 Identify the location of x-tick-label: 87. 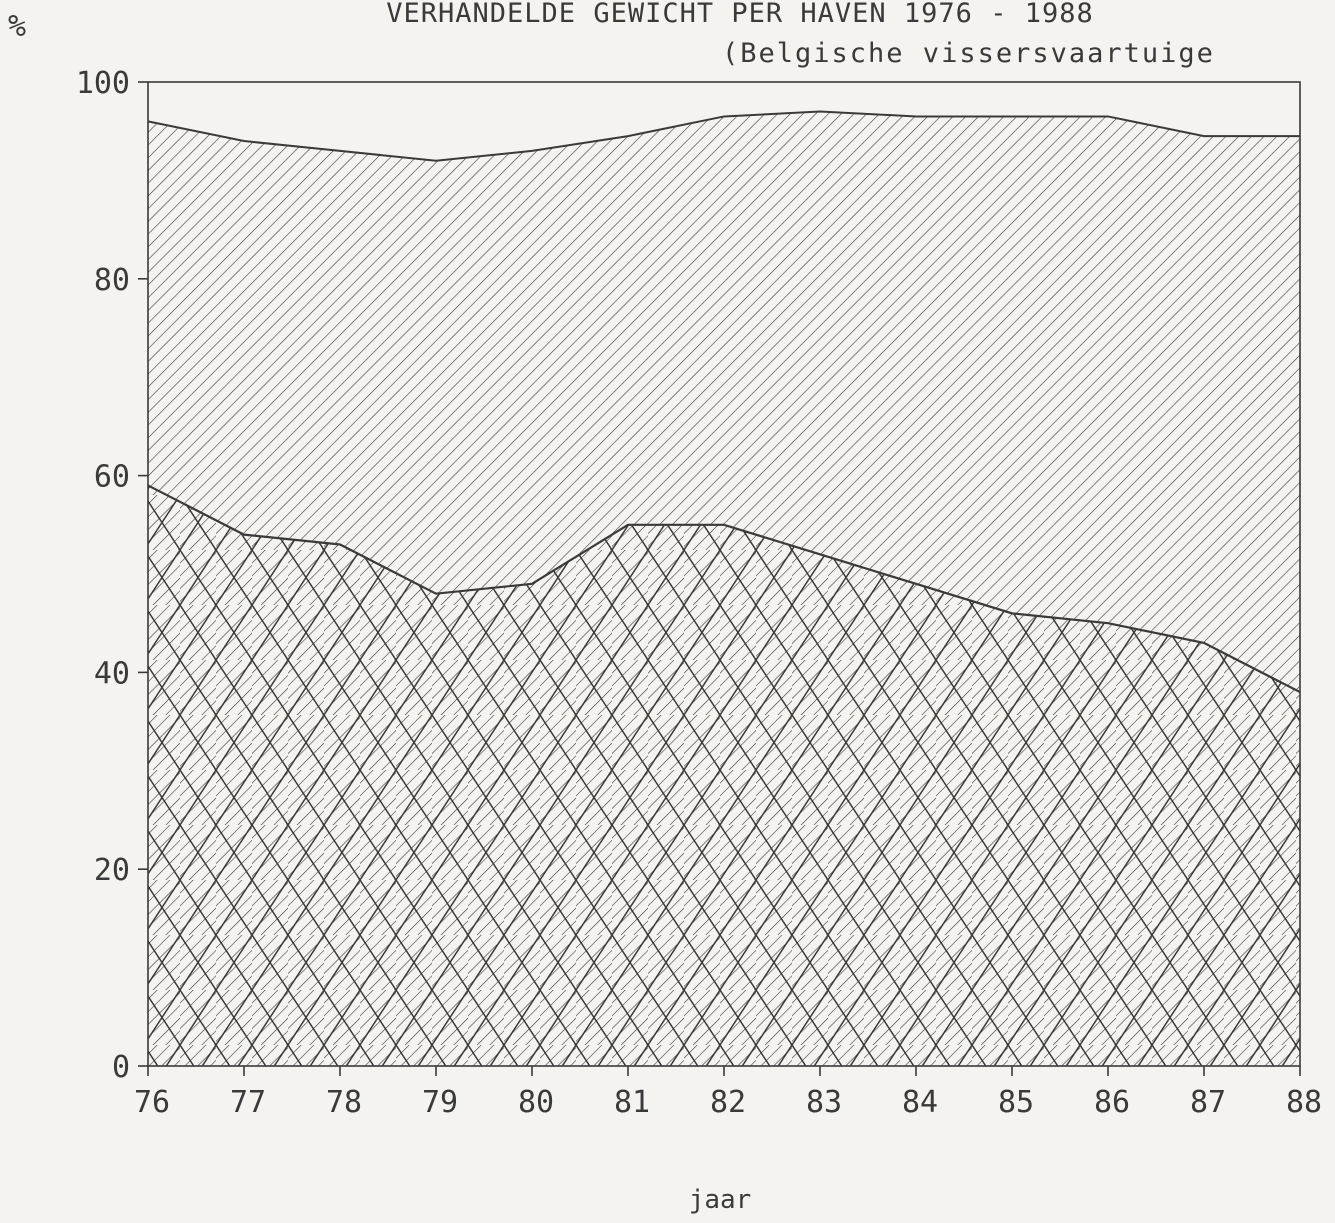
(1208, 1102).